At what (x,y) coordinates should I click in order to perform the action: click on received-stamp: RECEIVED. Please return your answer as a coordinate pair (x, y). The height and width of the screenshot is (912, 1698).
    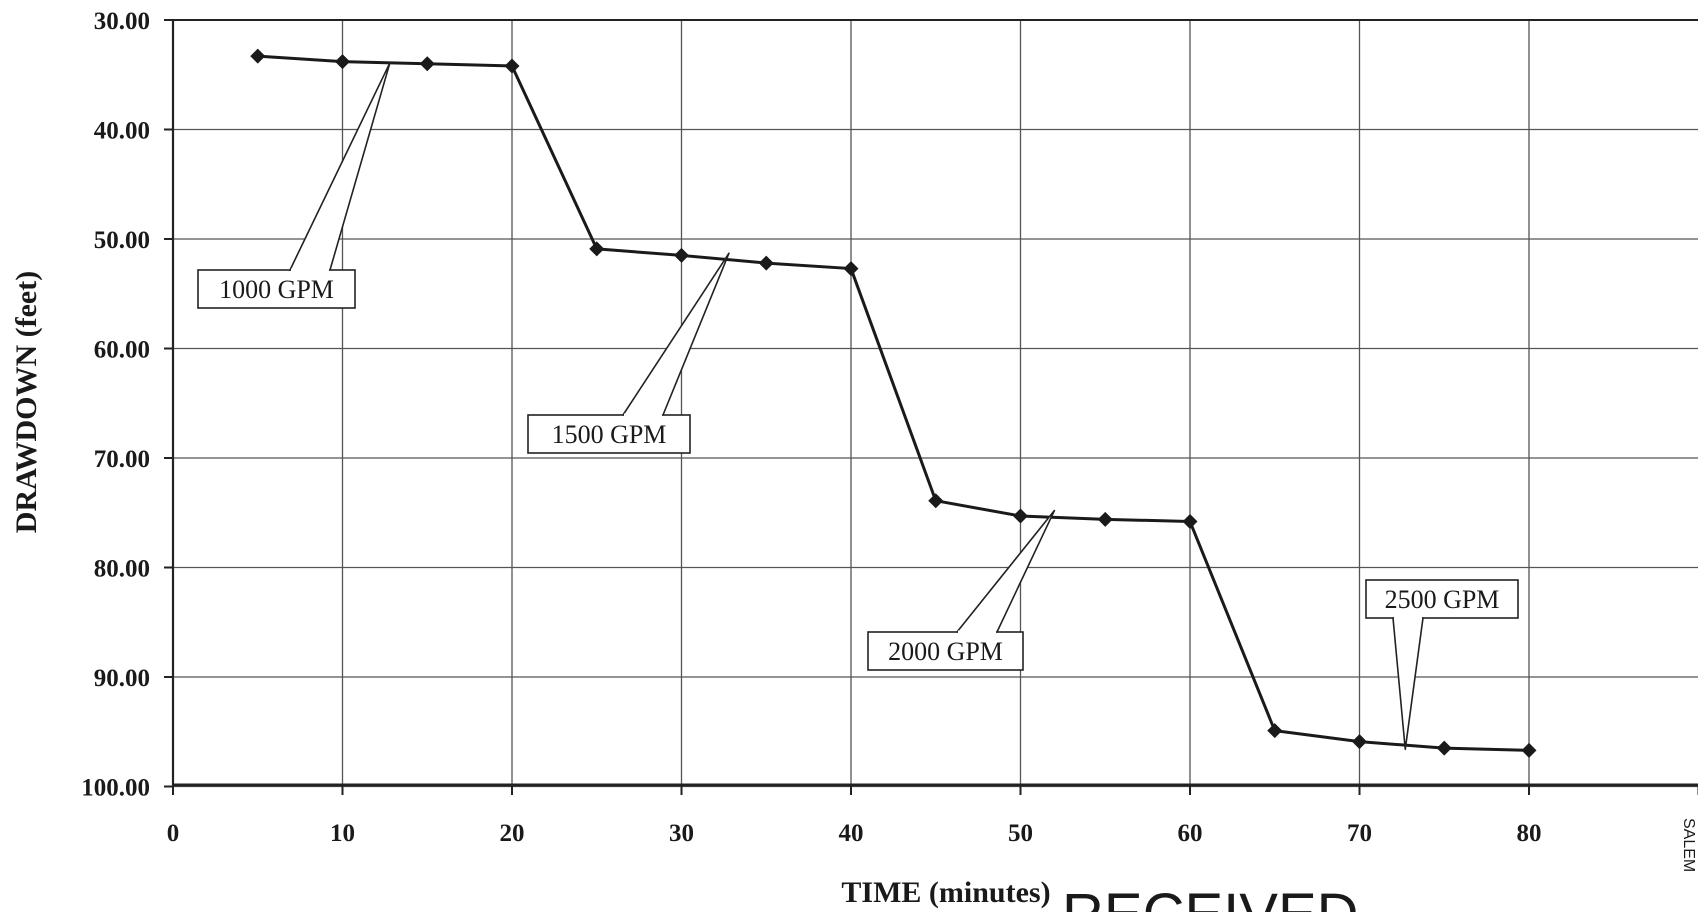
    Looking at the image, I should click on (1210, 897).